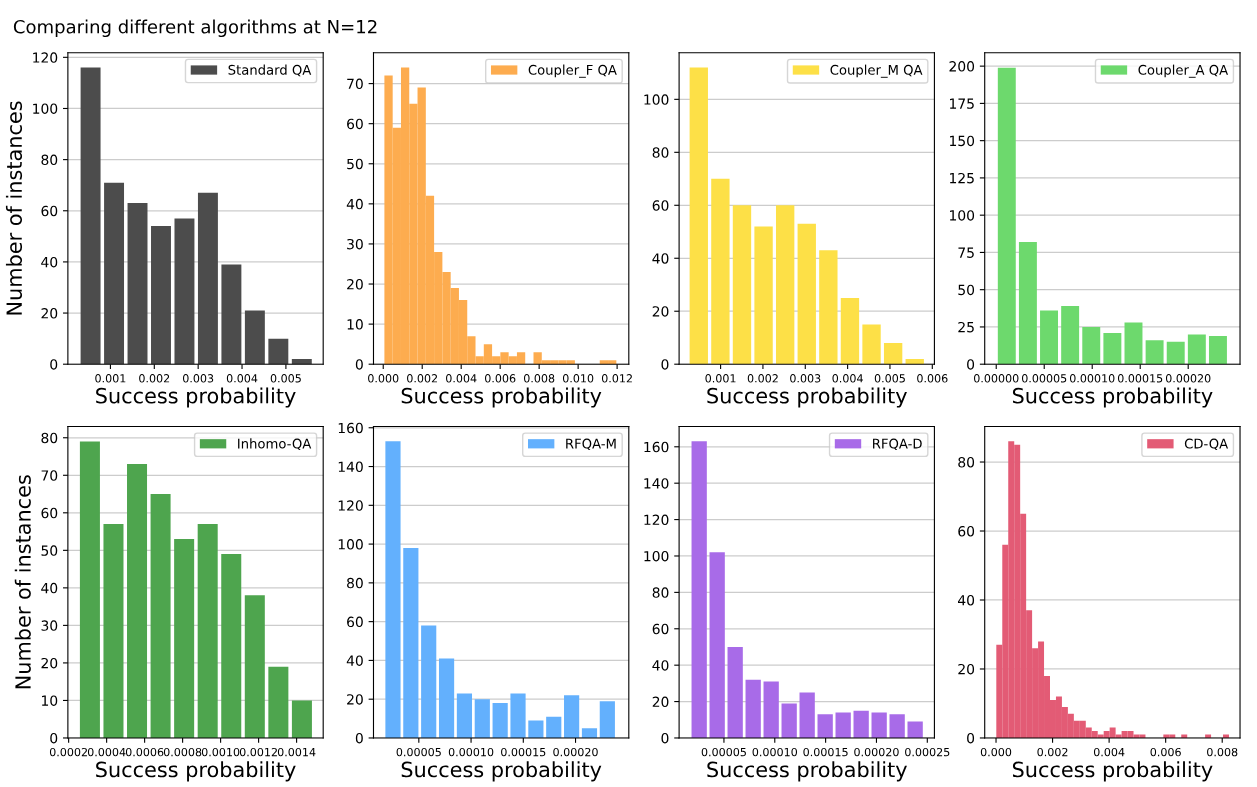  I want to click on y-tick-label: 125, so click(962, 178).